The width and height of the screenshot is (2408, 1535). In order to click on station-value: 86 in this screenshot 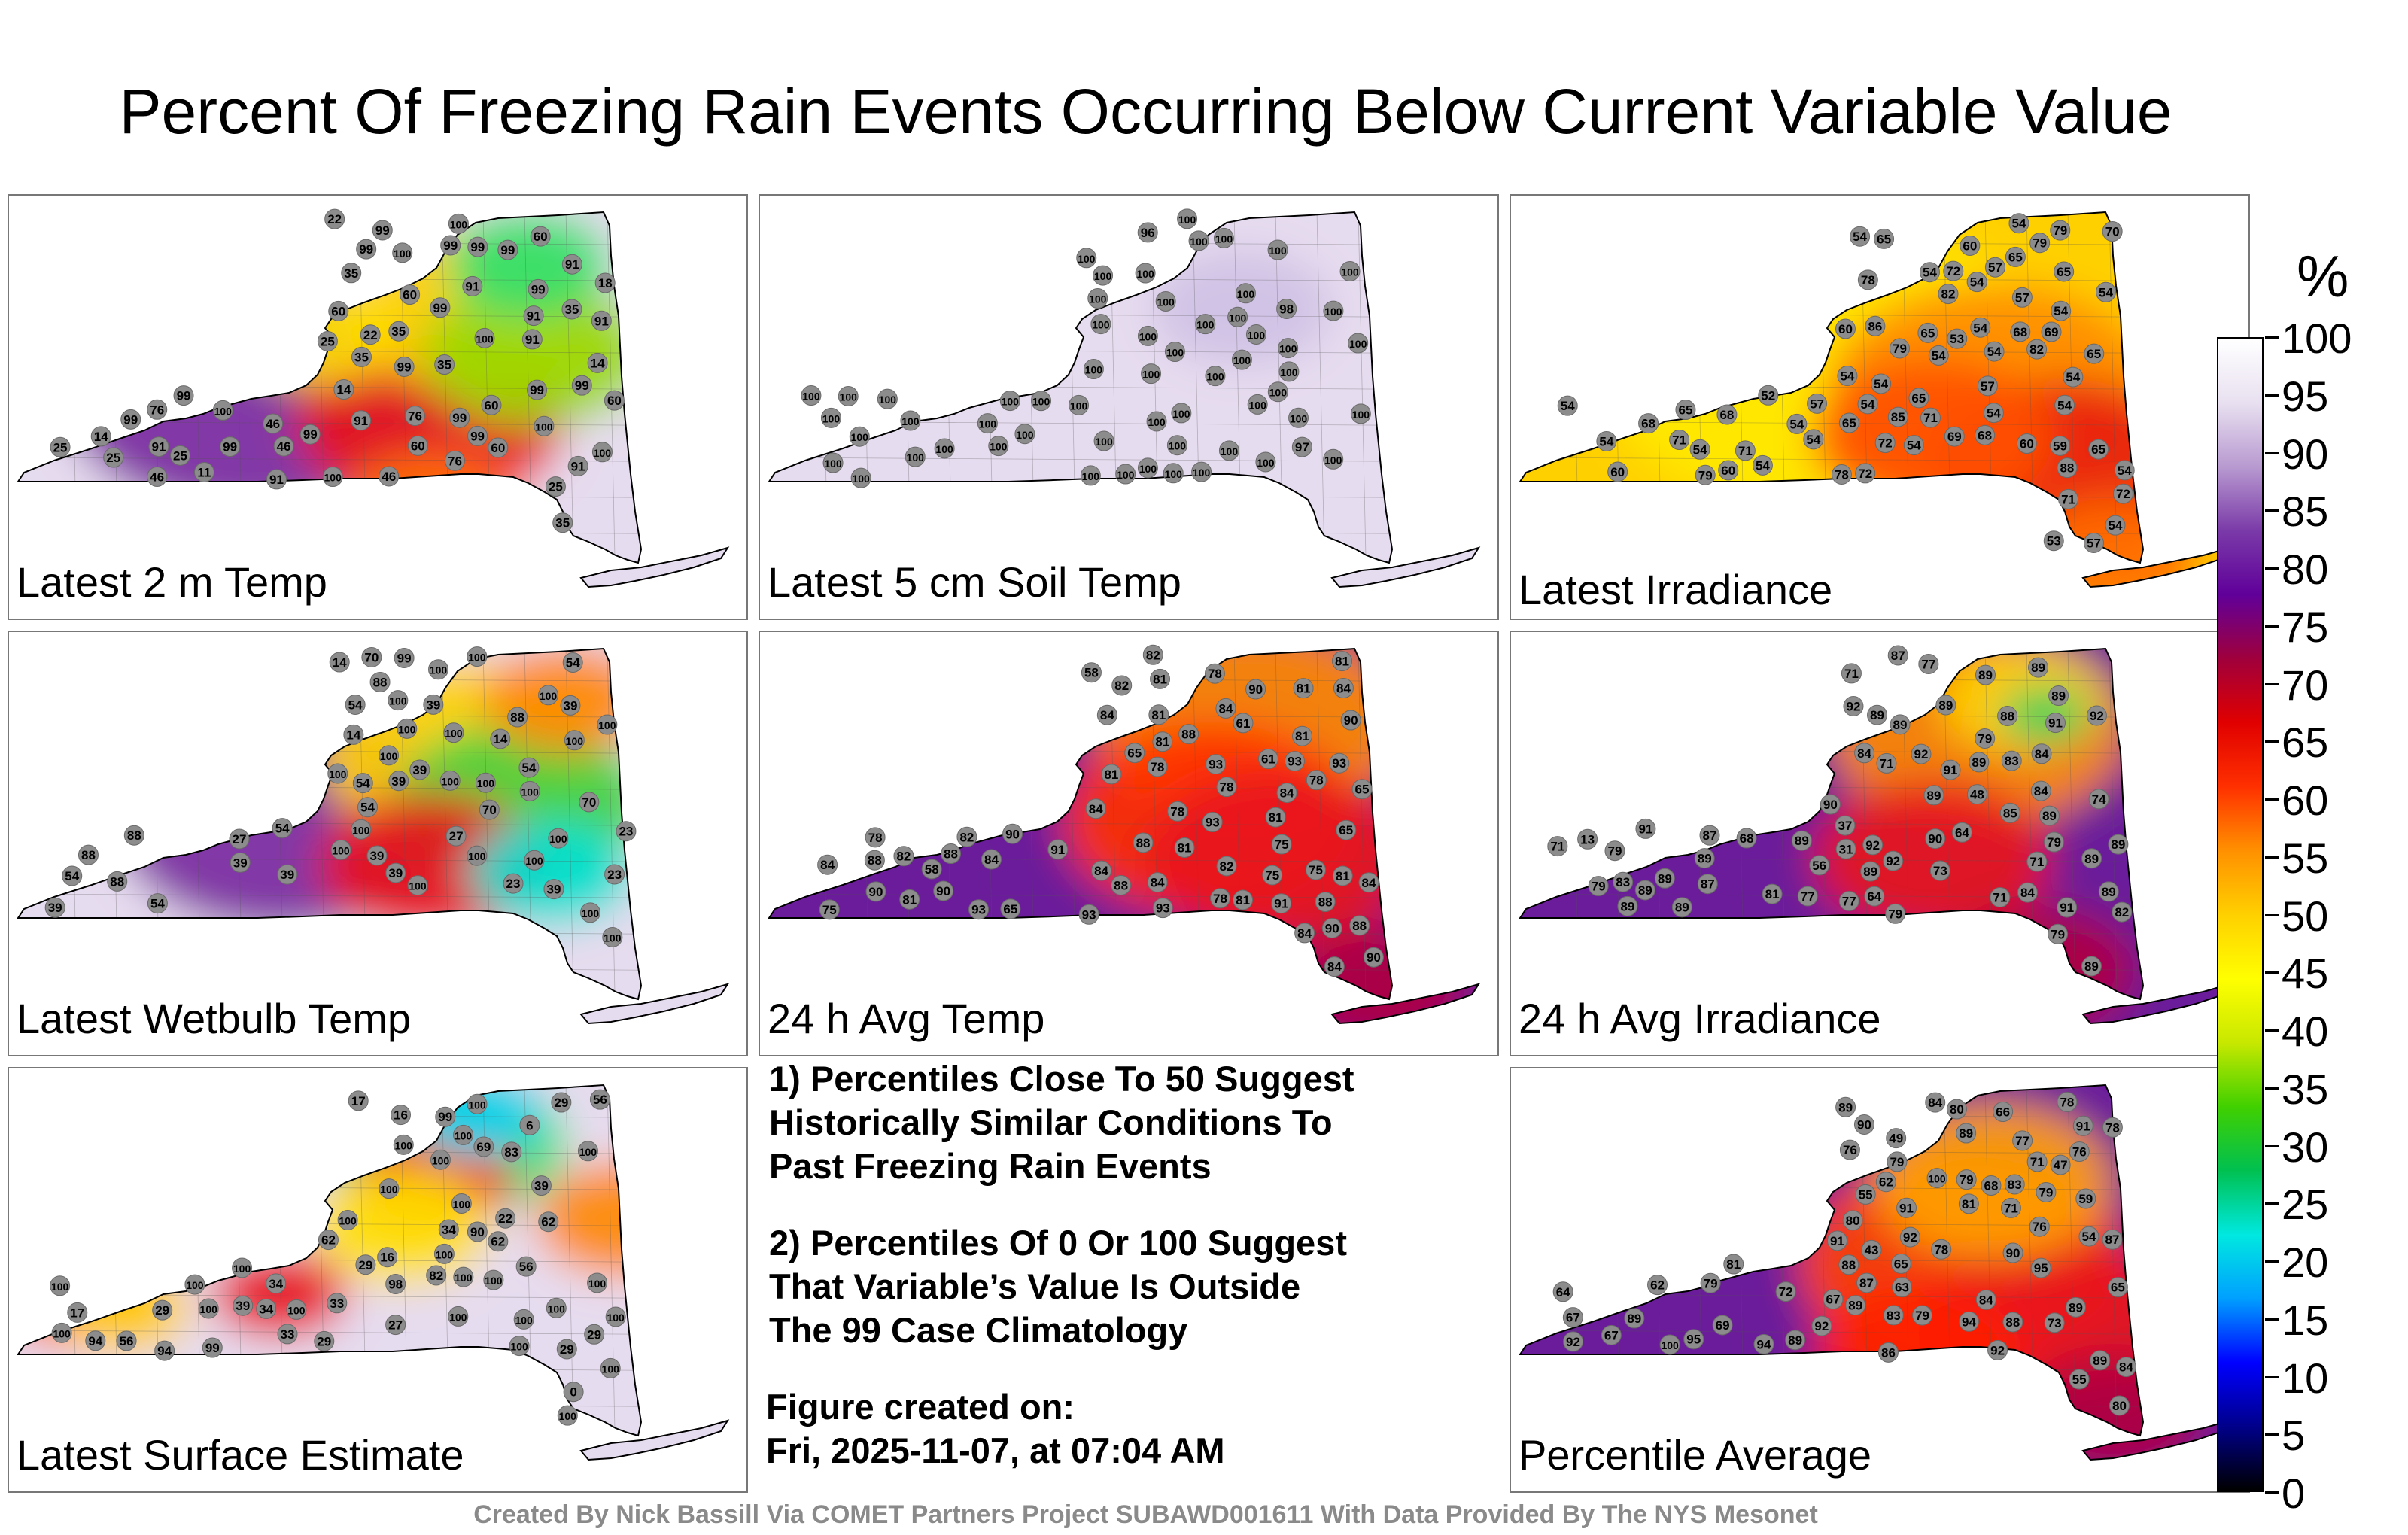, I will do `click(1875, 326)`.